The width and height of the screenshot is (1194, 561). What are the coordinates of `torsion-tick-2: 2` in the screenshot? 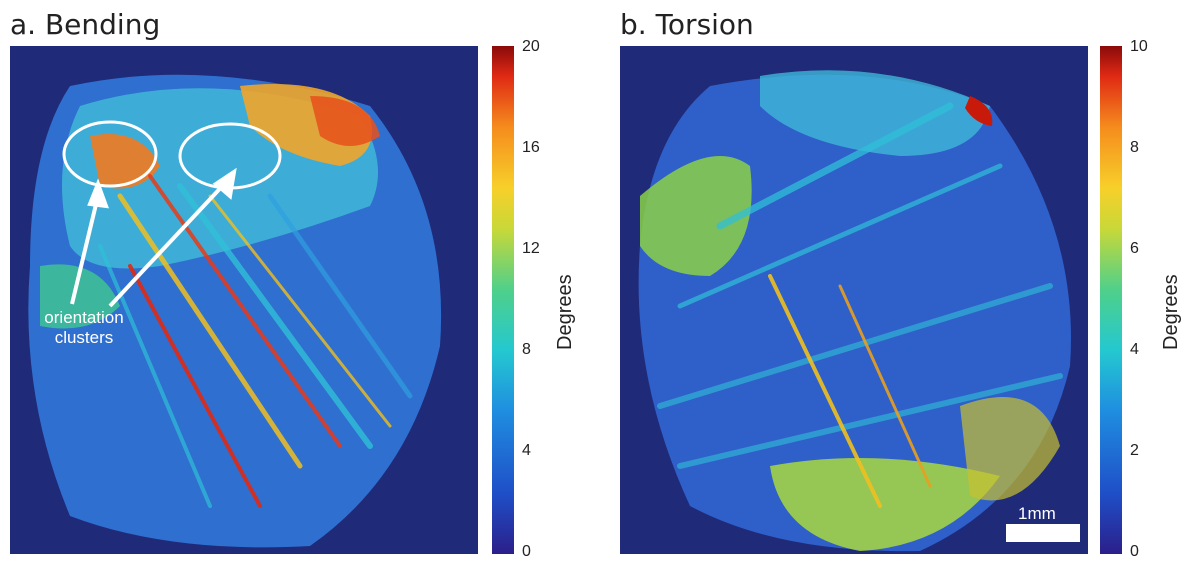 It's located at (1134, 450).